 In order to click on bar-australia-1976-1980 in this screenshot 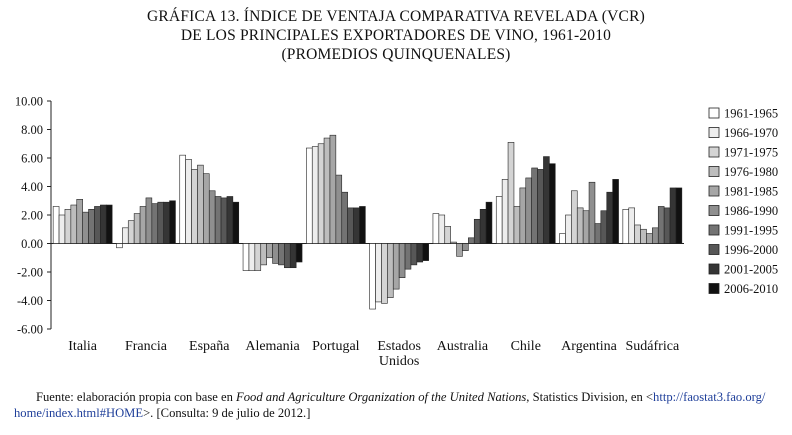, I will do `click(453, 242)`.